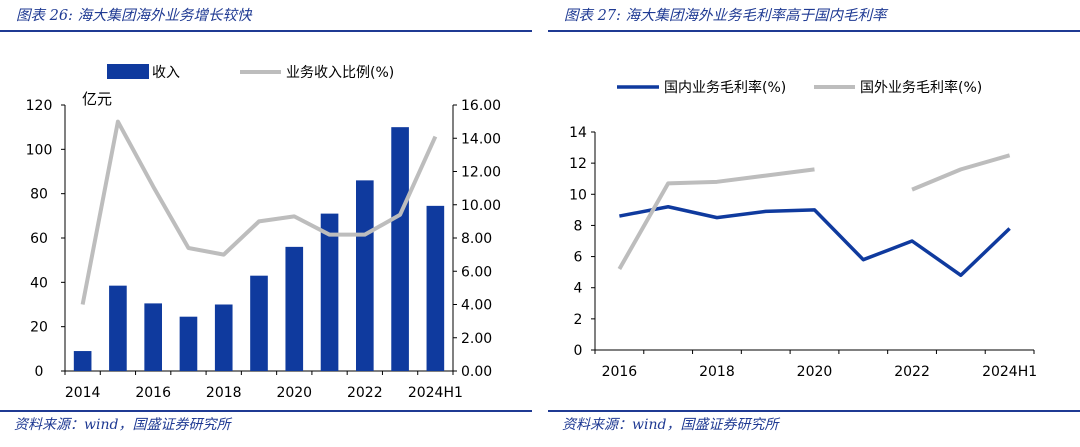 The image size is (1080, 447). What do you see at coordinates (39, 372) in the screenshot?
I see `left-y-tick-label: 0` at bounding box center [39, 372].